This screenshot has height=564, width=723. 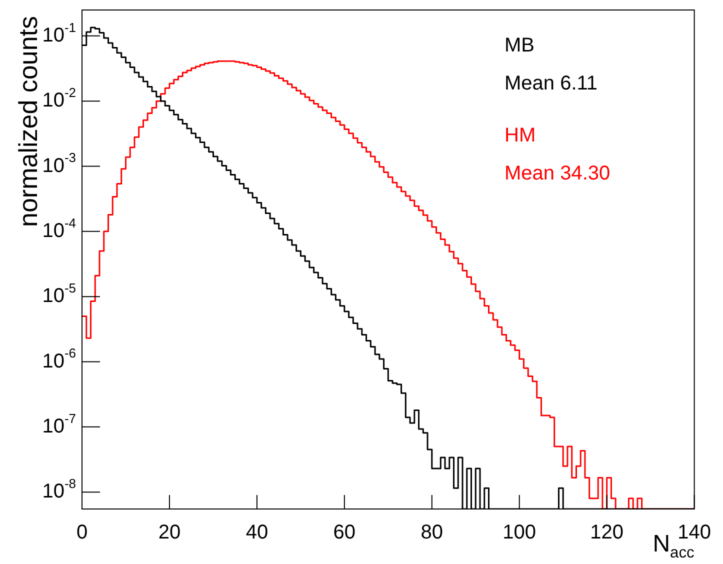 What do you see at coordinates (519, 533) in the screenshot?
I see `x-tick-label: 100` at bounding box center [519, 533].